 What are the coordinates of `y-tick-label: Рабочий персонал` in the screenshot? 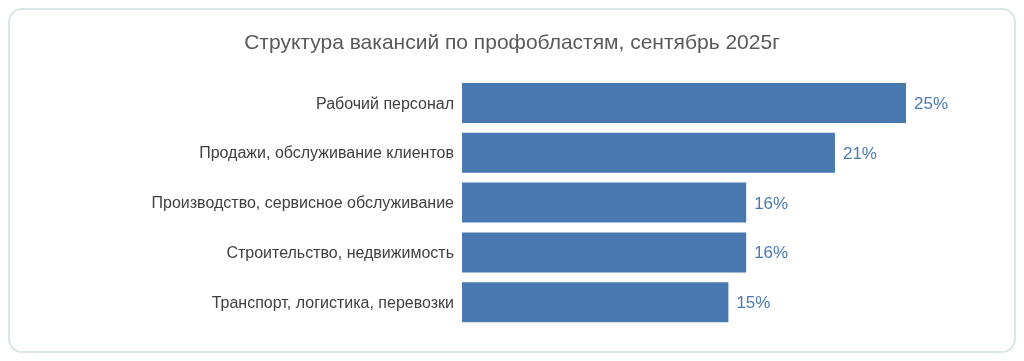 It's located at (384, 103).